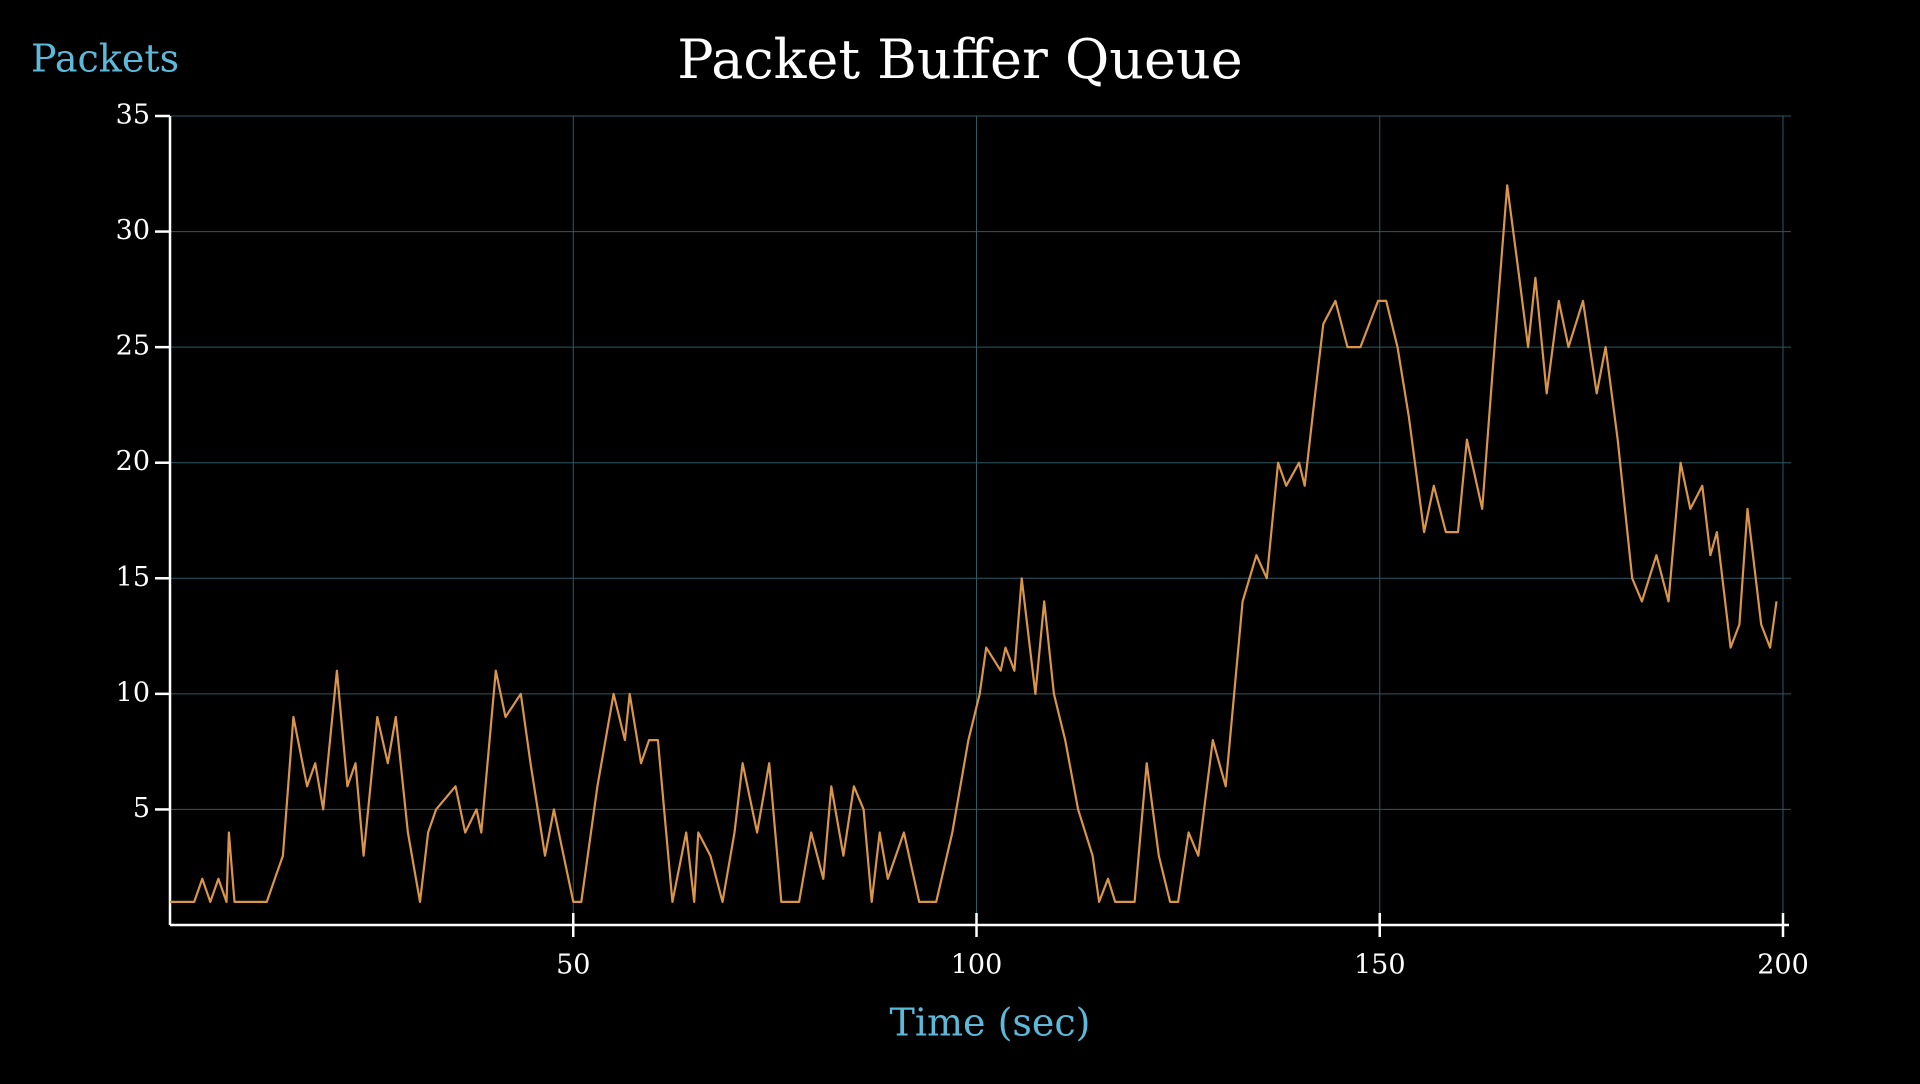 The width and height of the screenshot is (1920, 1084). What do you see at coordinates (133, 577) in the screenshot?
I see `y-tick-label: 15` at bounding box center [133, 577].